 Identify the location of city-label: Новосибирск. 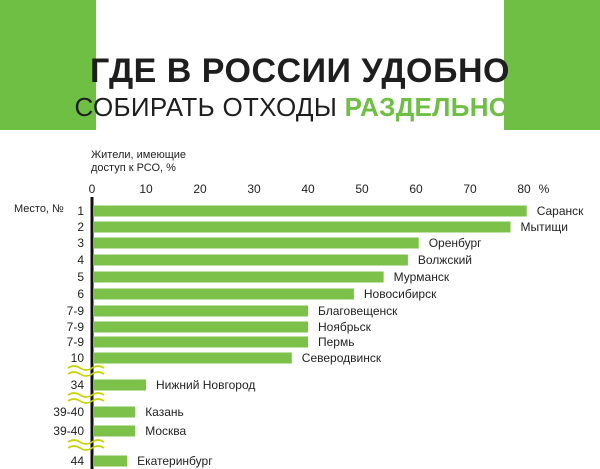
(400, 294).